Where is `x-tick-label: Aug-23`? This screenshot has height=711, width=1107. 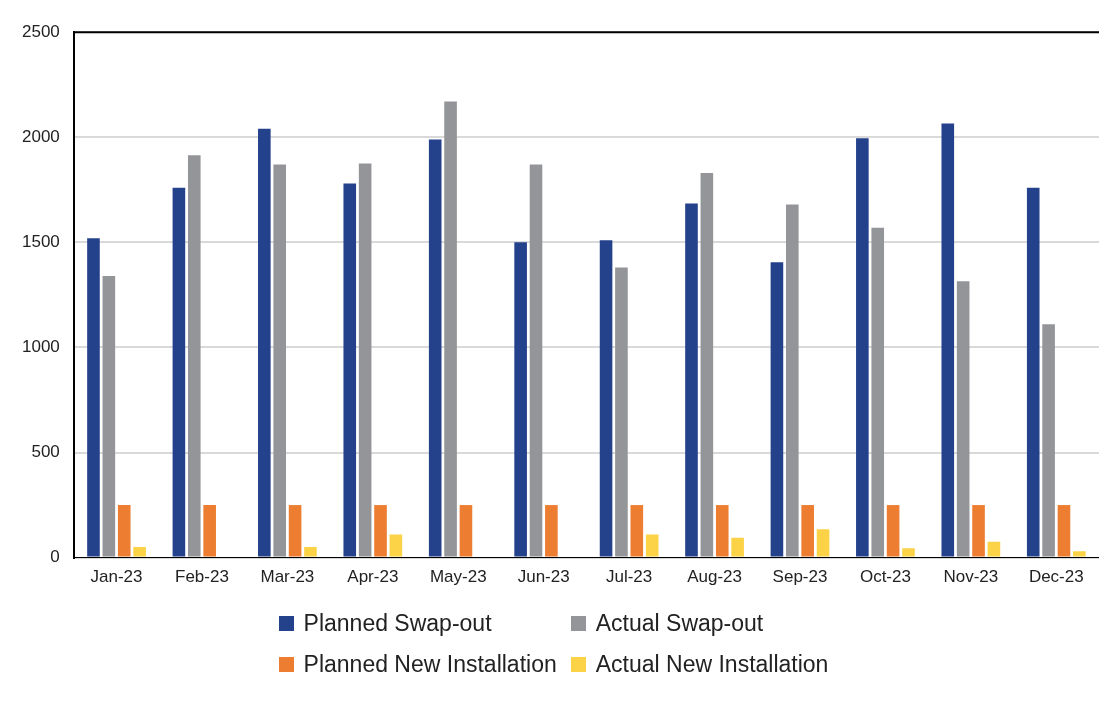
x-tick-label: Aug-23 is located at coordinates (714, 577).